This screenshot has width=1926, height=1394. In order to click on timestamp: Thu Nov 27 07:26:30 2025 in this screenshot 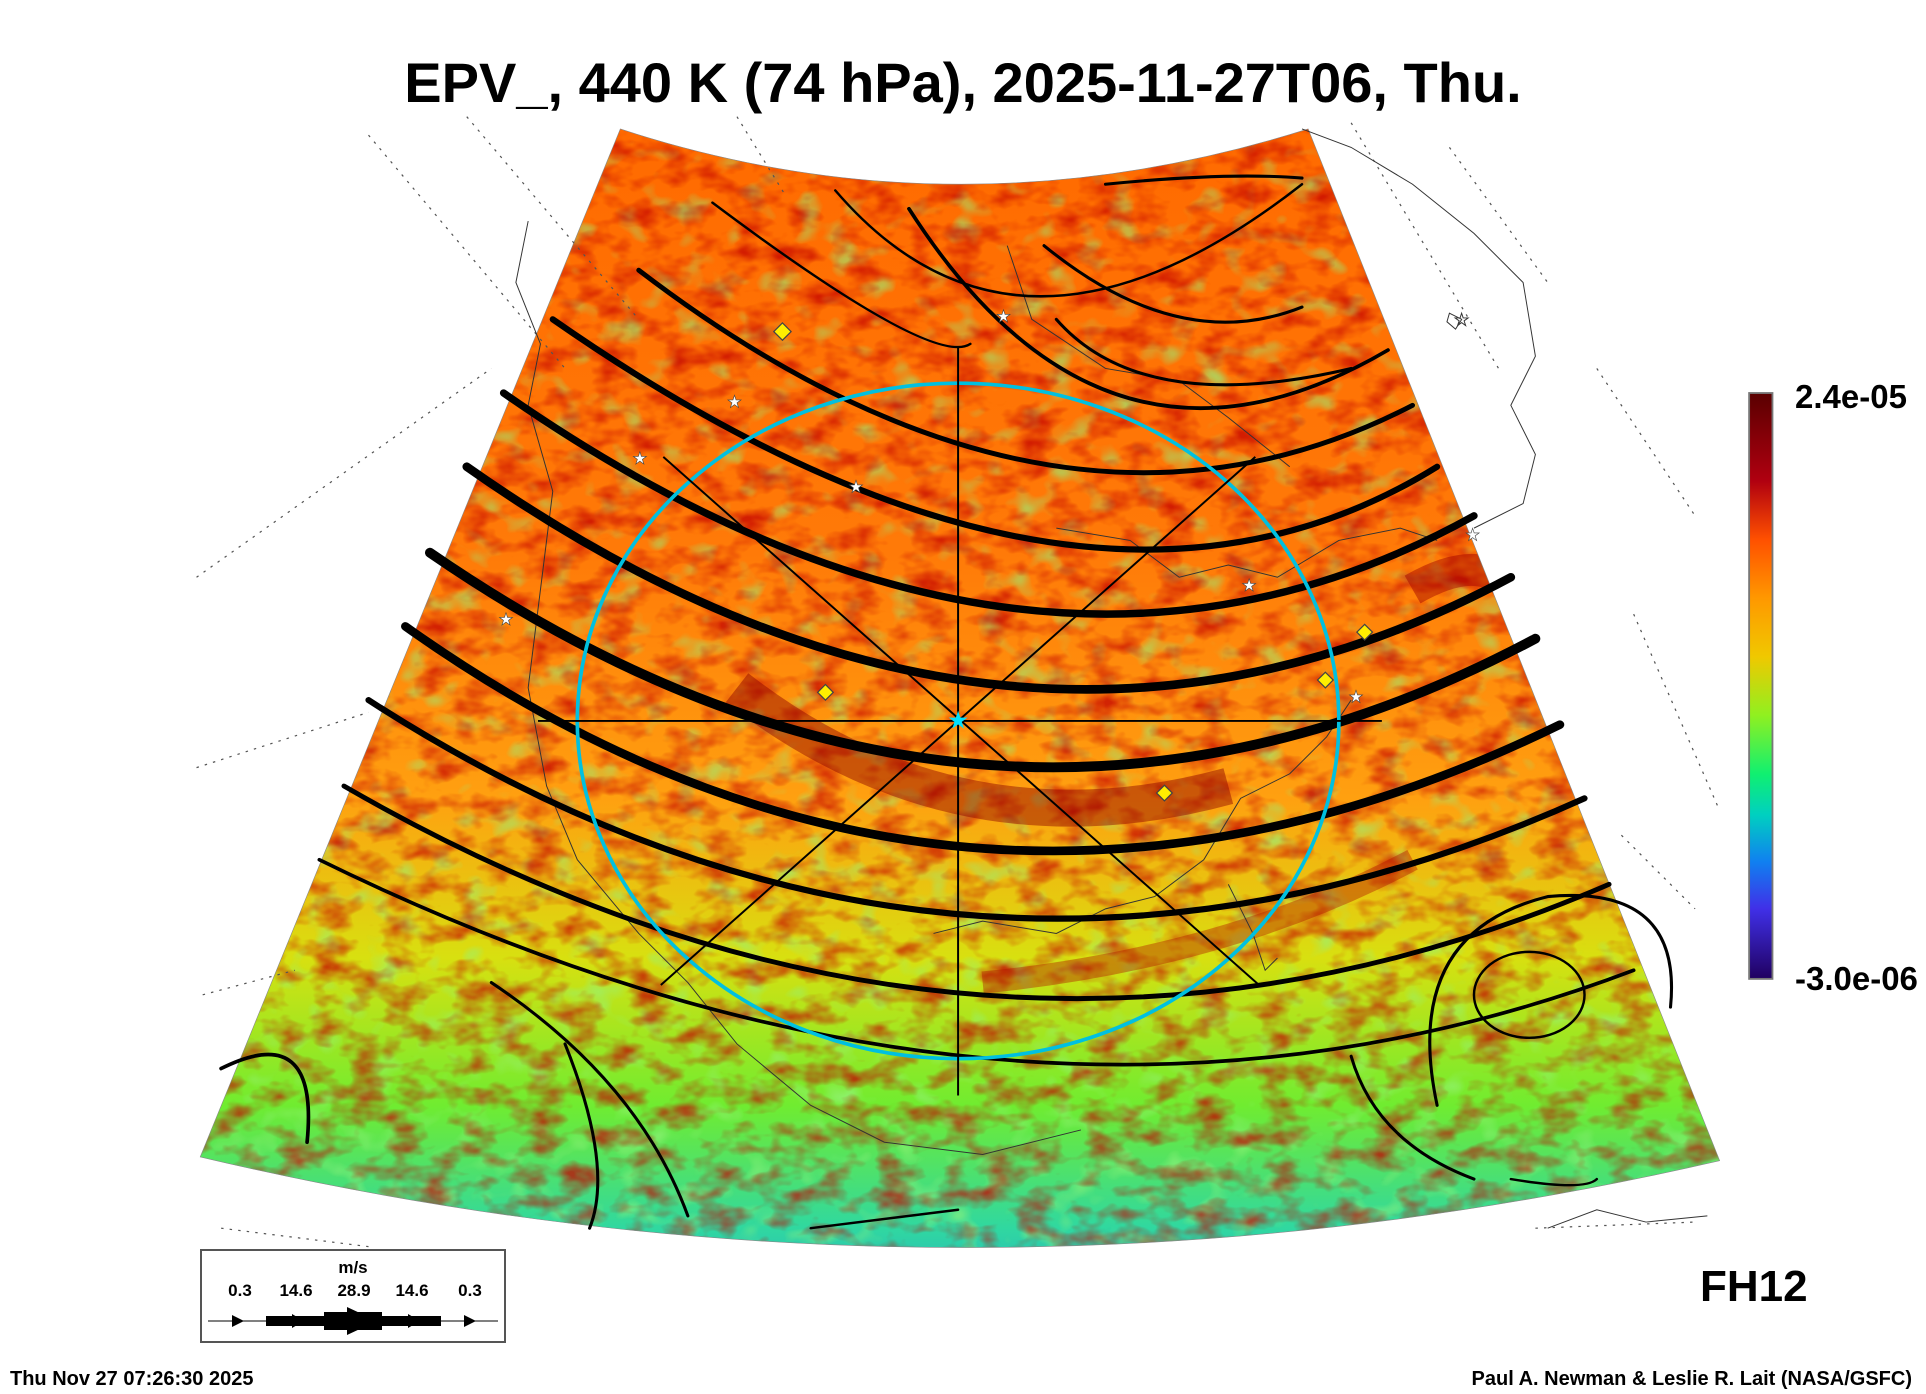, I will do `click(132, 1379)`.